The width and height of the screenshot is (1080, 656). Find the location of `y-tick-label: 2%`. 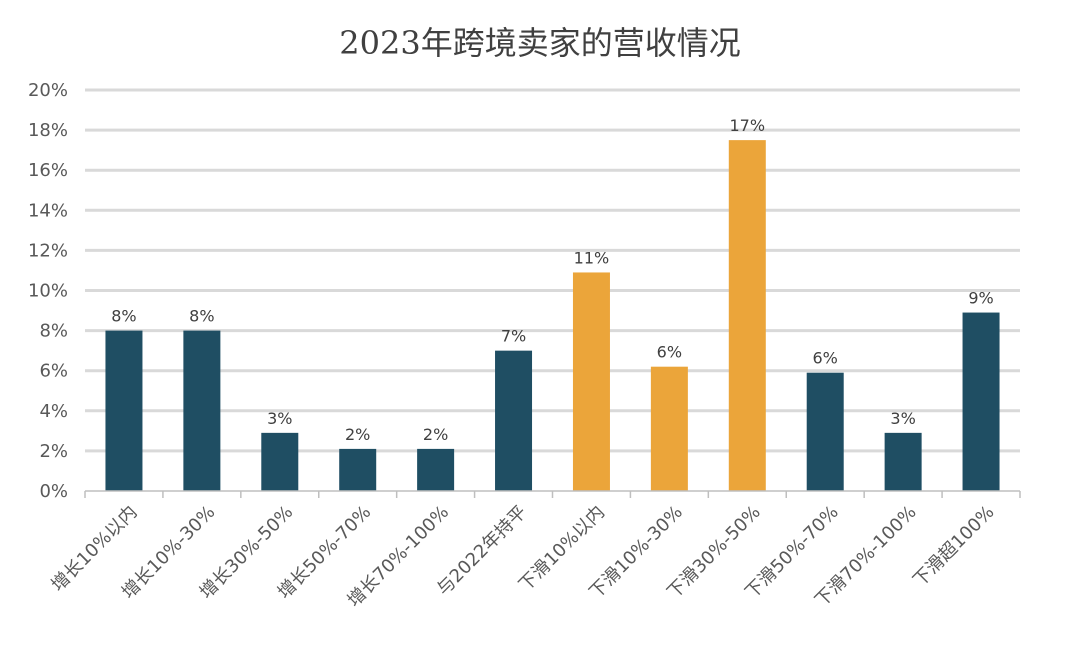

y-tick-label: 2% is located at coordinates (53, 451).